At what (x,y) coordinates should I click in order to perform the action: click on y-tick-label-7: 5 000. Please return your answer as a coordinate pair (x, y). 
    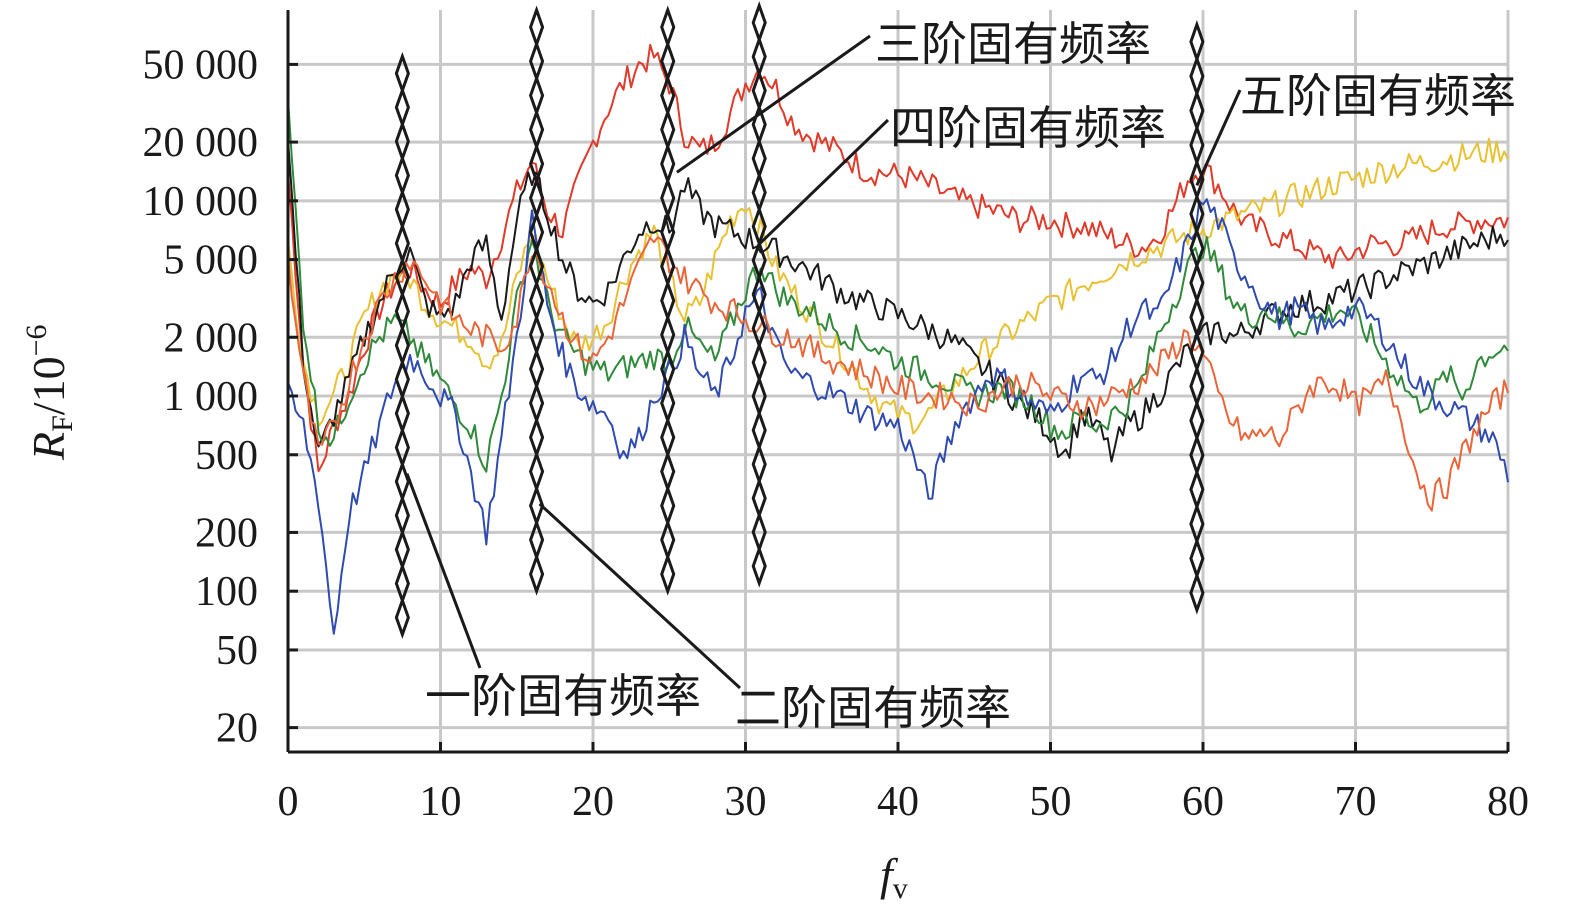
    Looking at the image, I should click on (211, 261).